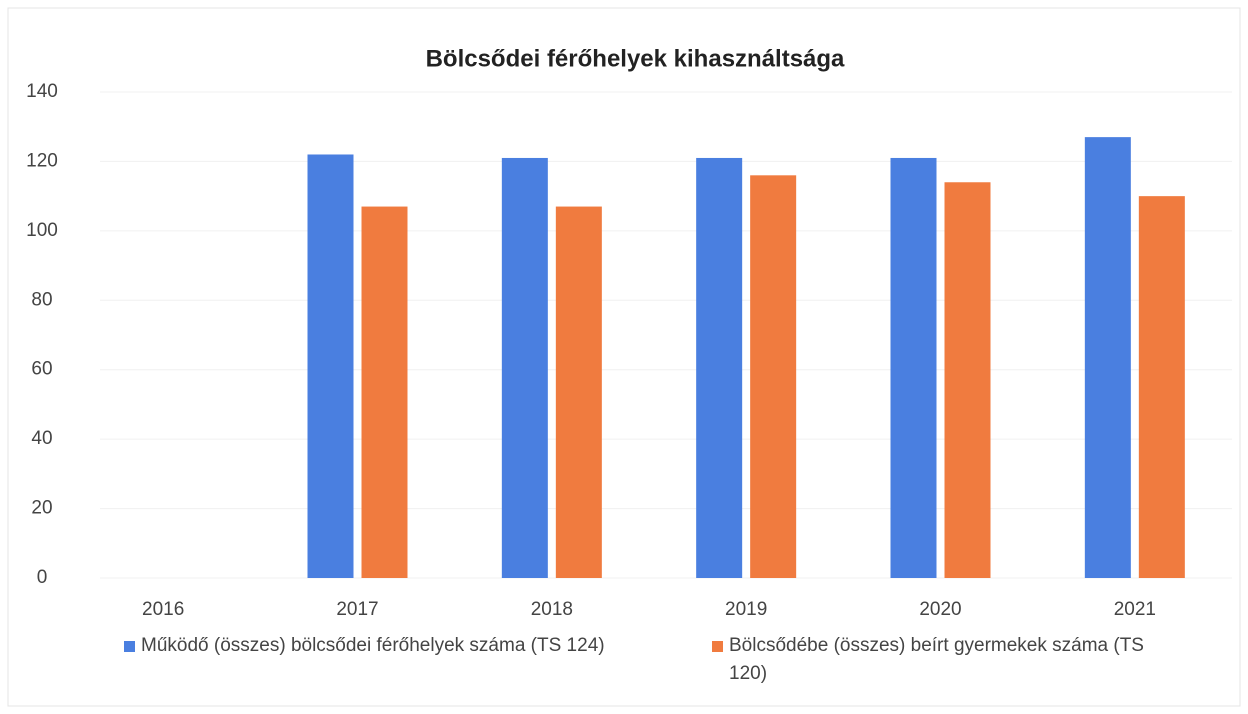  I want to click on y-tick-label: 100, so click(42, 230).